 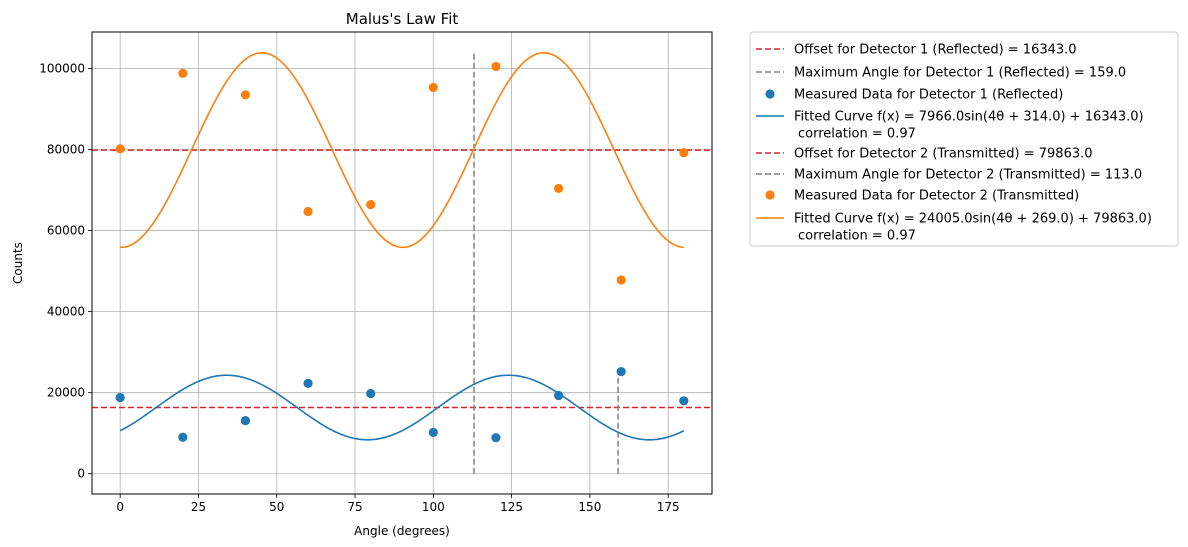 What do you see at coordinates (66, 231) in the screenshot?
I see `y-tick-label: 60000` at bounding box center [66, 231].